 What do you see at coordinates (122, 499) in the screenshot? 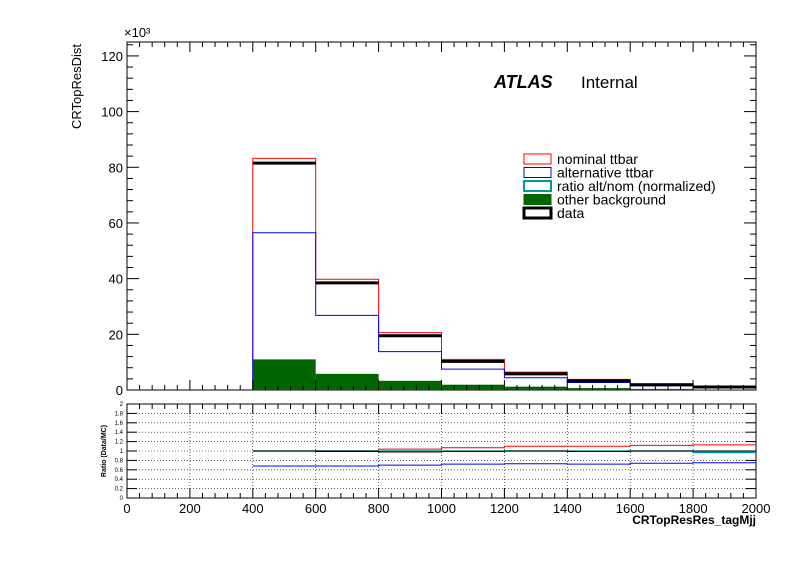
I see `ratio-y-tick-label: 0` at bounding box center [122, 499].